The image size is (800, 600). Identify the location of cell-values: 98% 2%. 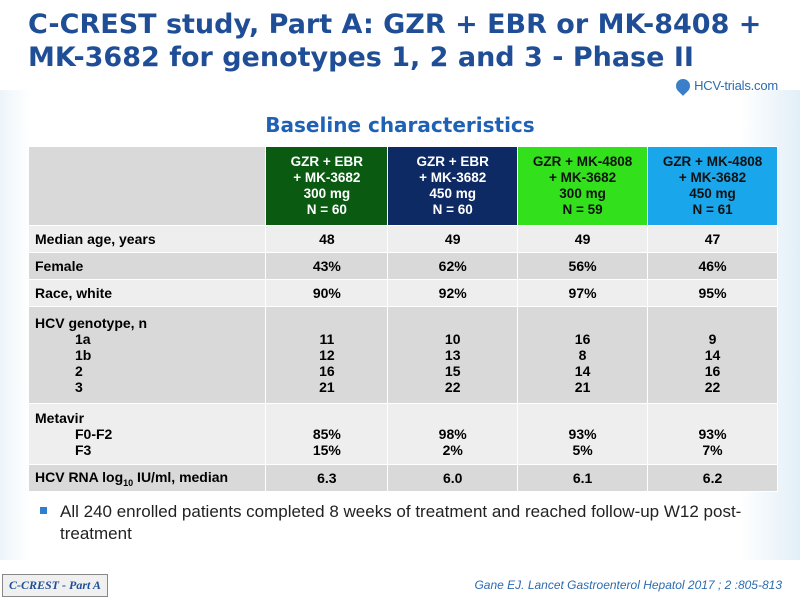
(453, 434).